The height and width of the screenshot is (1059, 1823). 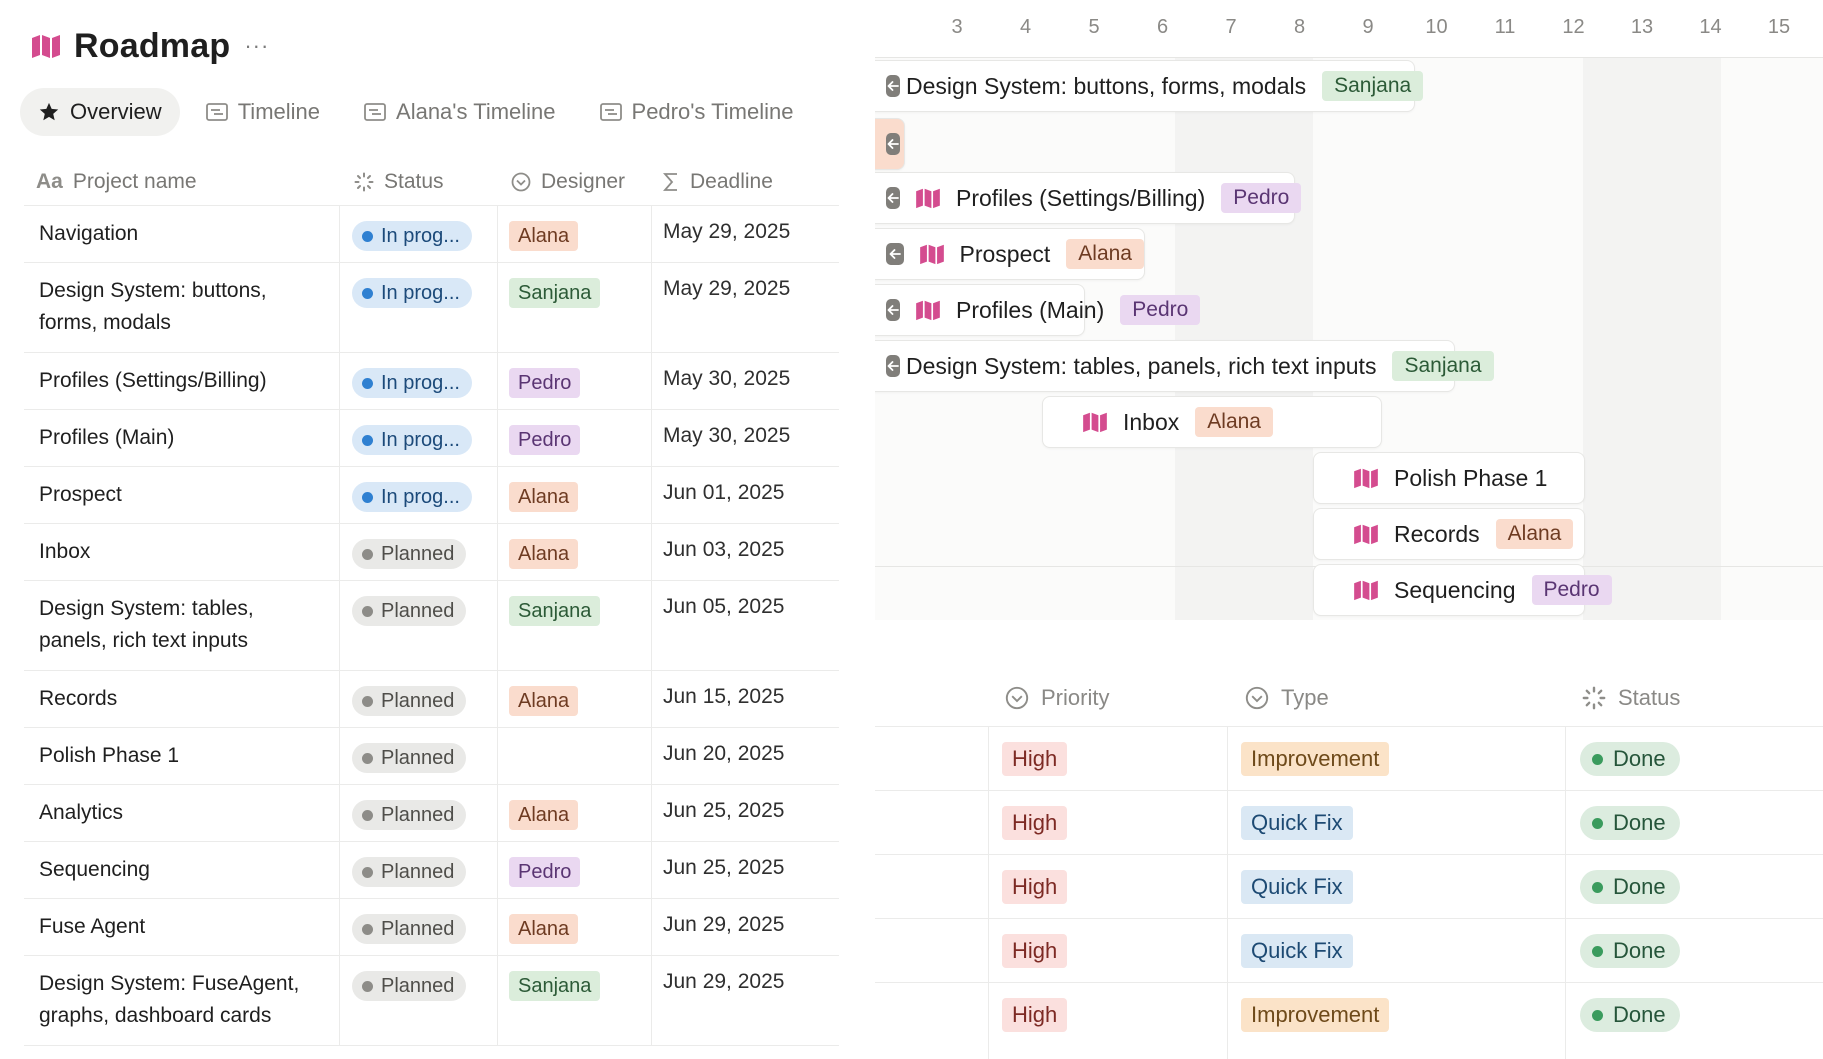 What do you see at coordinates (257, 45) in the screenshot?
I see `more-options-icon: ···` at bounding box center [257, 45].